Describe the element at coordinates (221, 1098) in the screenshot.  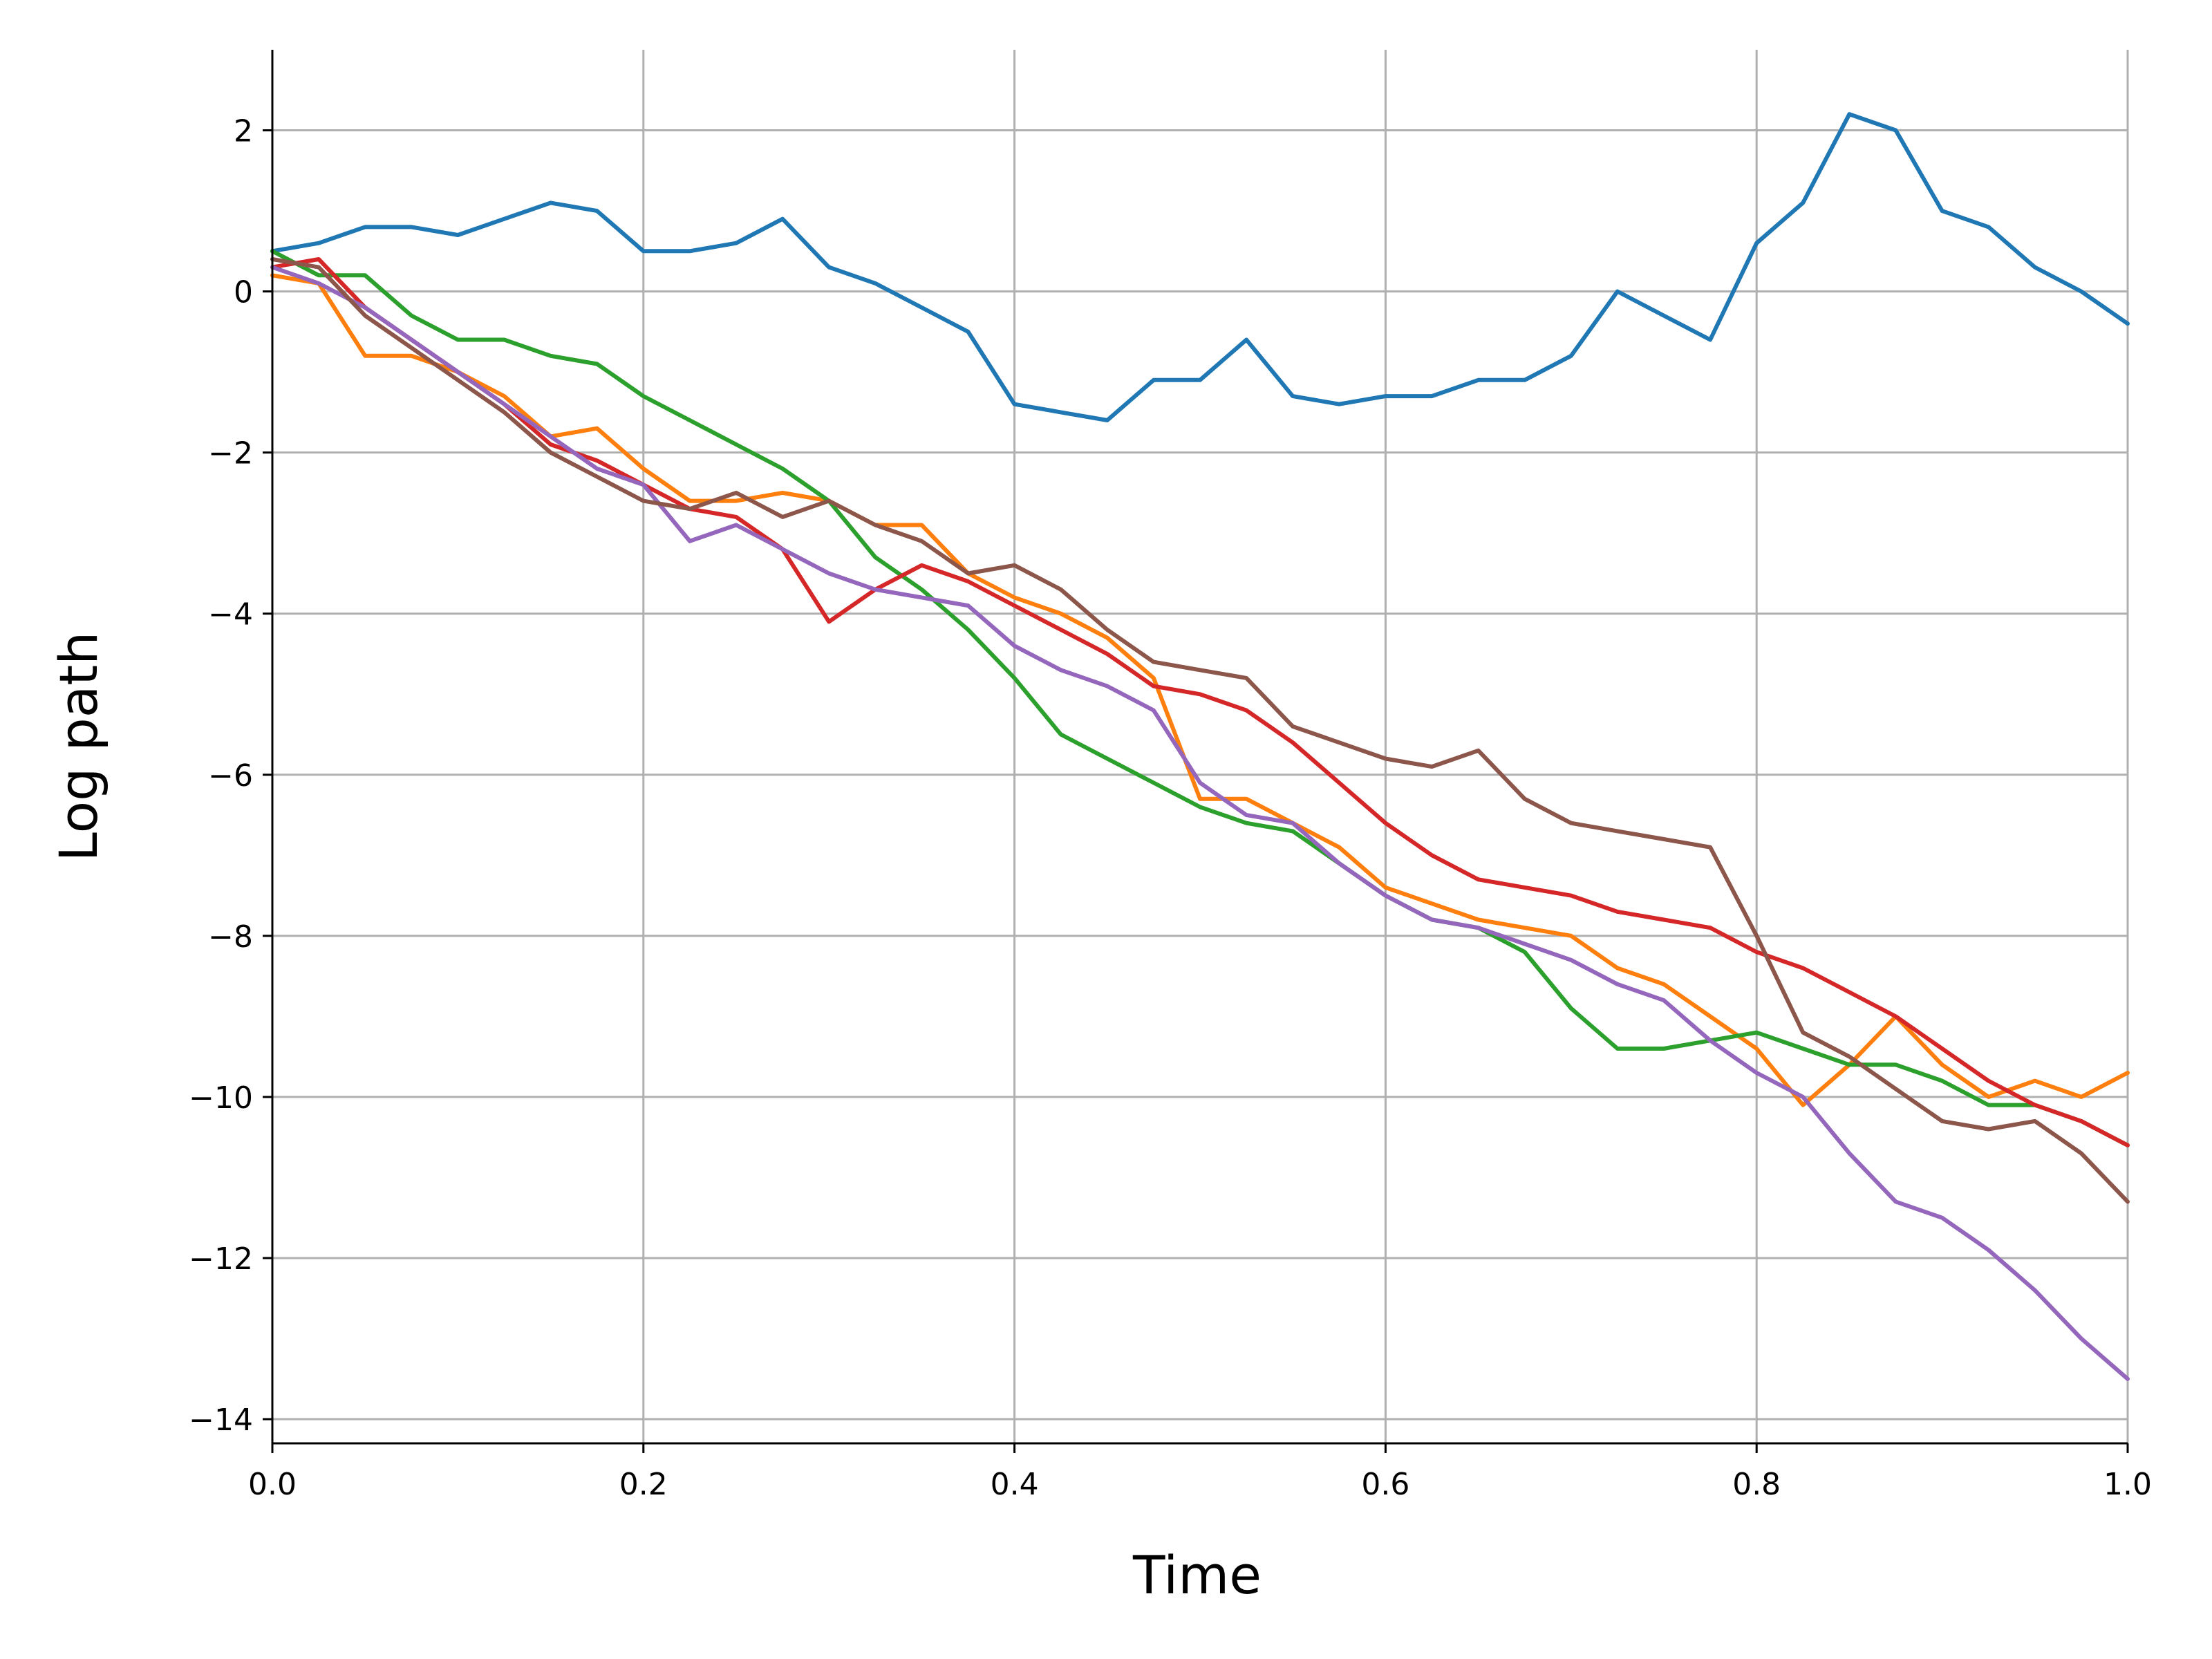
I see `y-tick-label: −10` at that location.